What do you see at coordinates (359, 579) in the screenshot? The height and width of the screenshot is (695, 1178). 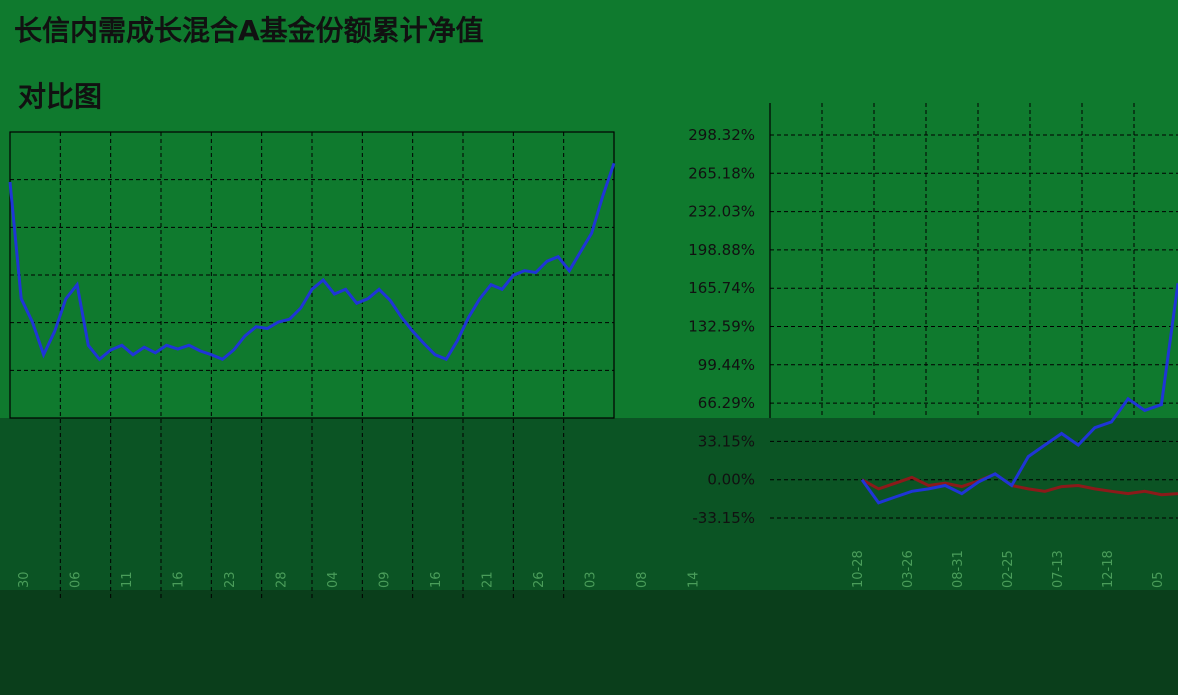 I see `left-x-ticks: 30 06 11 16 23 28 04 09 16 21 26 03 08 14` at bounding box center [359, 579].